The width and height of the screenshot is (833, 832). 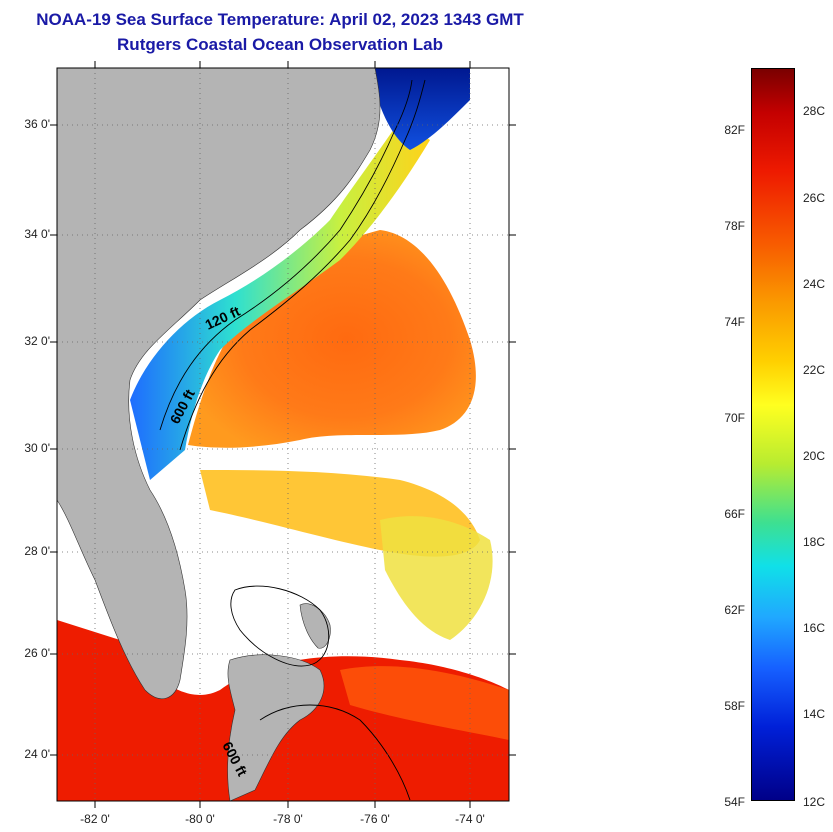 What do you see at coordinates (37, 234) in the screenshot?
I see `lat-label: 34 0'` at bounding box center [37, 234].